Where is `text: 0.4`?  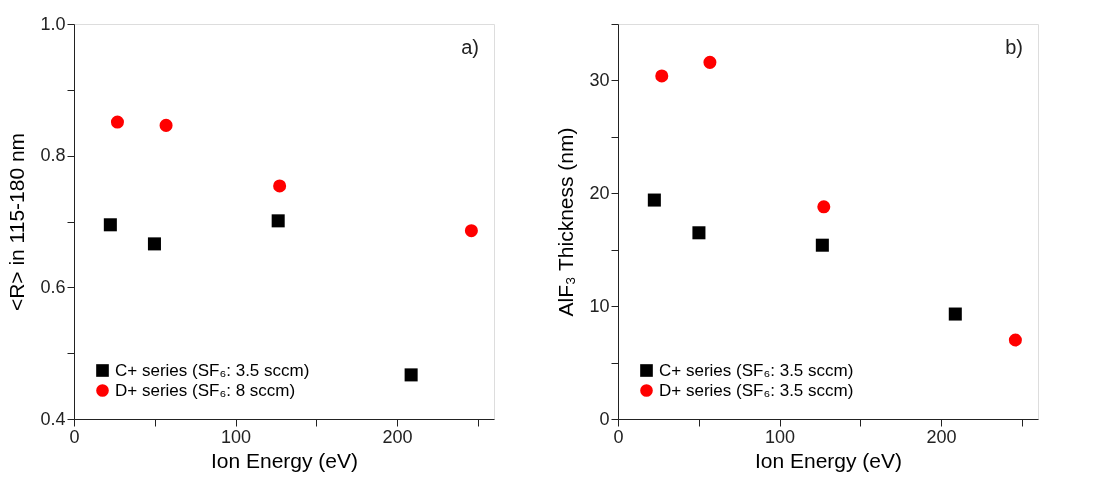
text: 0.4 is located at coordinates (53, 418).